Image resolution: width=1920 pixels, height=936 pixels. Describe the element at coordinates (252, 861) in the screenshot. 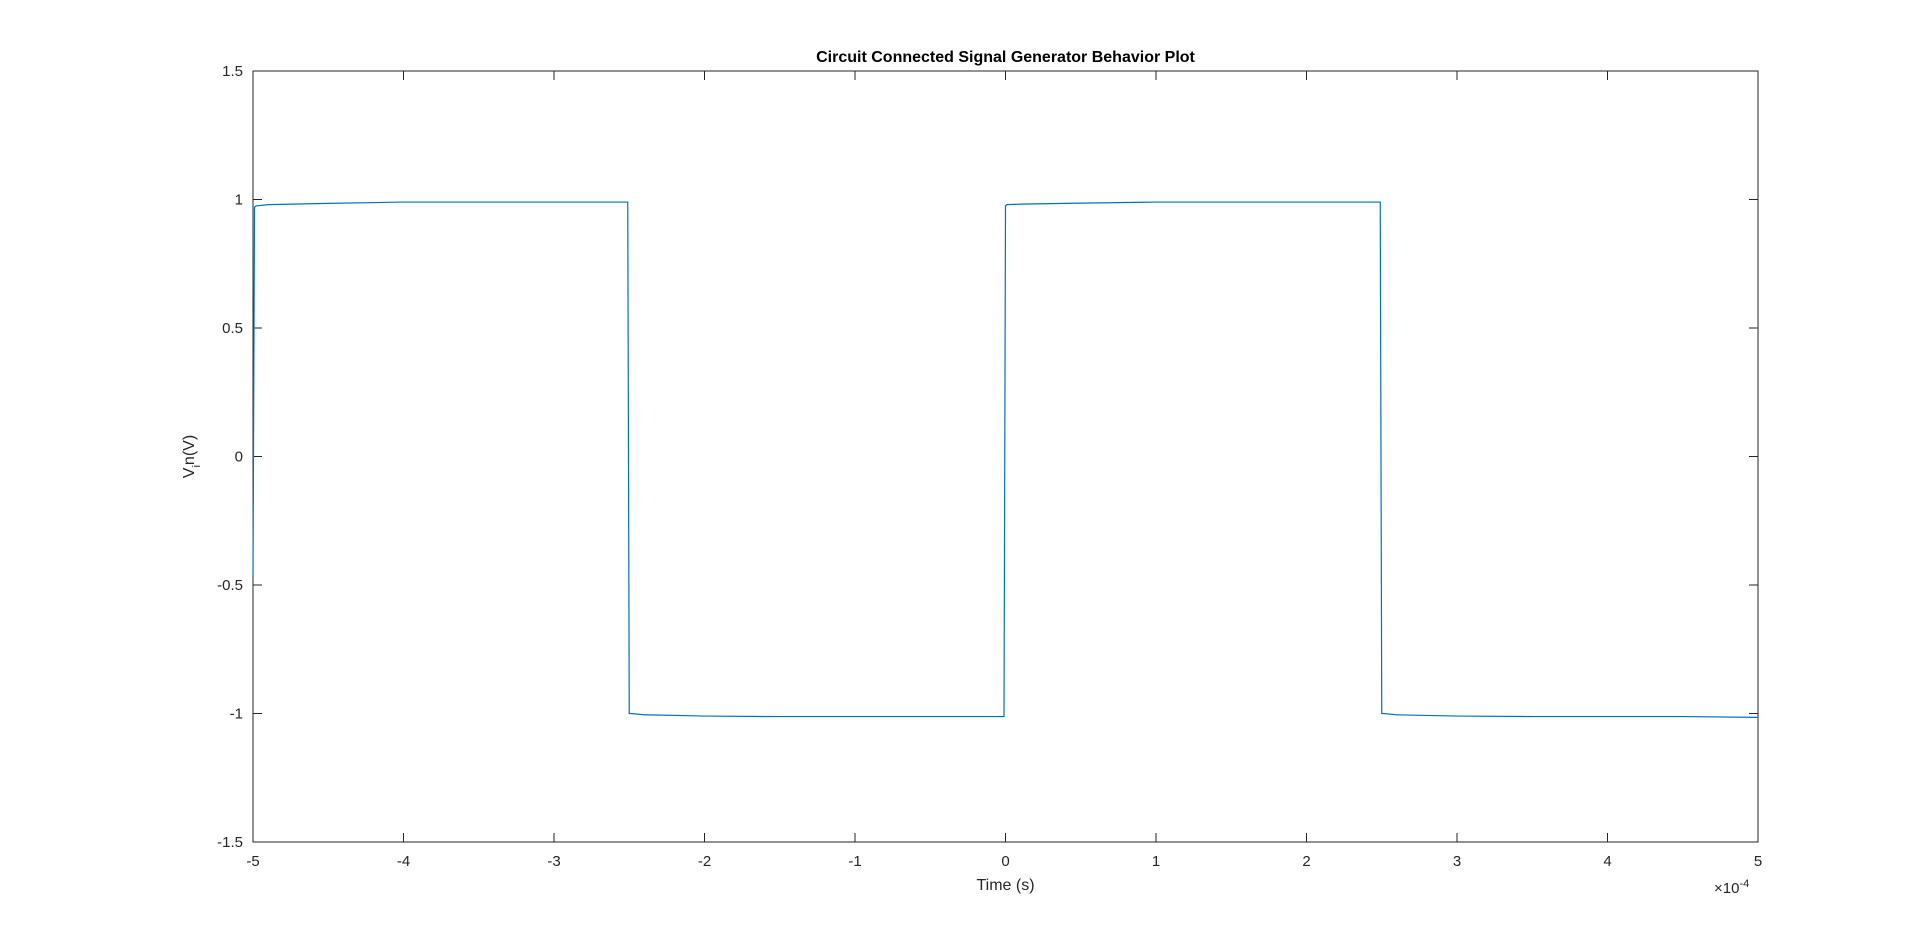

I see `x-tick-label: -5` at that location.